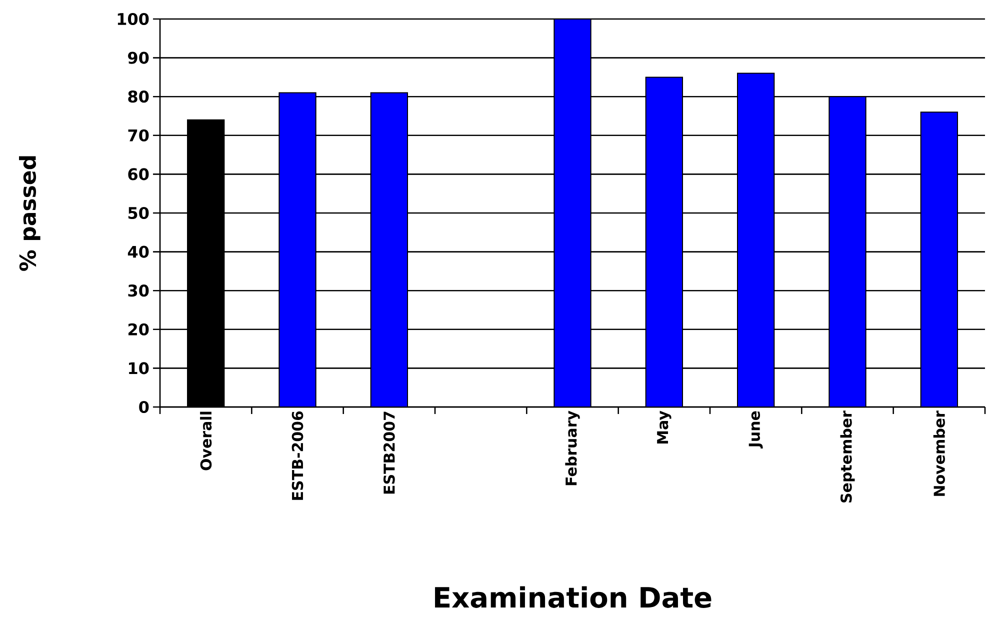 The image size is (988, 617). What do you see at coordinates (138, 174) in the screenshot?
I see `y-tick-label: 60` at bounding box center [138, 174].